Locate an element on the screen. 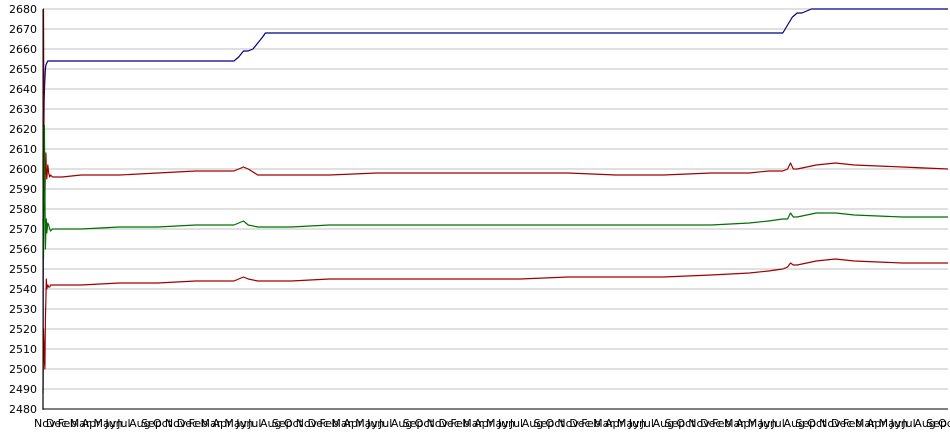  y-tick-label: 2510 is located at coordinates (23, 349).